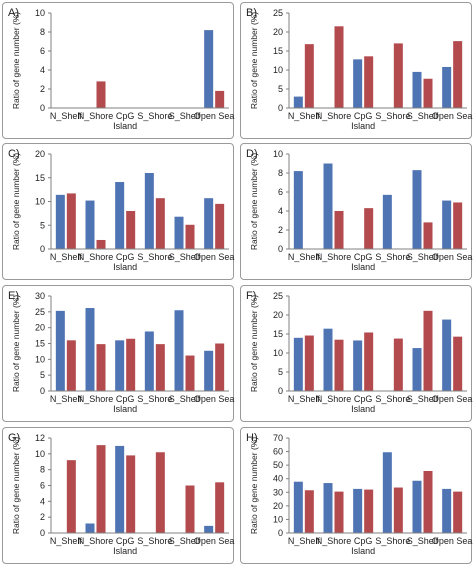 This screenshot has height=567, width=474. What do you see at coordinates (280, 89) in the screenshot?
I see `y-tick-label: 5` at bounding box center [280, 89].